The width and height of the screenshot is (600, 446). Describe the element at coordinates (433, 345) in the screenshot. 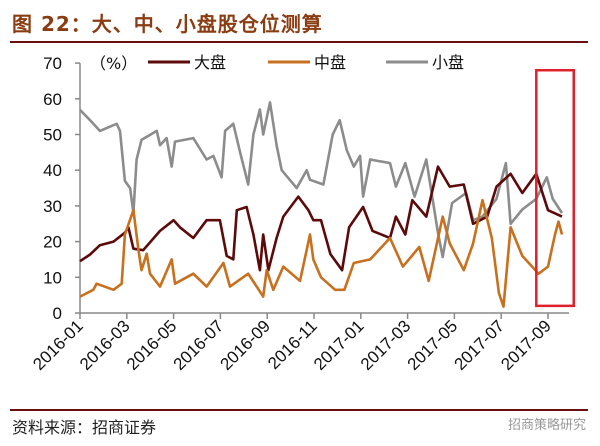

I see `x-tick-label: 2017-05` at that location.